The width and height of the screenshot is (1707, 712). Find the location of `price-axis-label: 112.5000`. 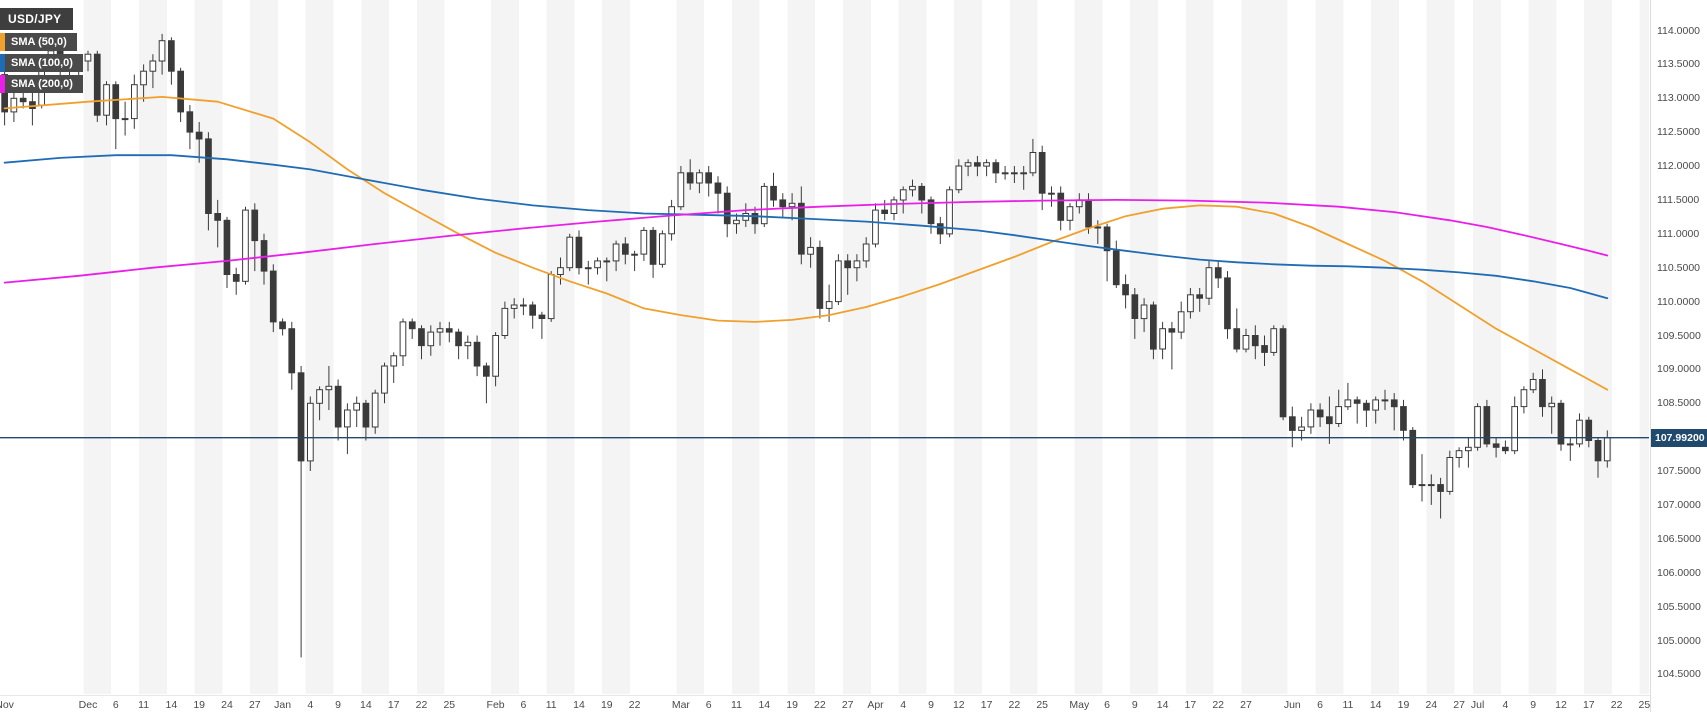

price-axis-label: 112.5000 is located at coordinates (1679, 132).